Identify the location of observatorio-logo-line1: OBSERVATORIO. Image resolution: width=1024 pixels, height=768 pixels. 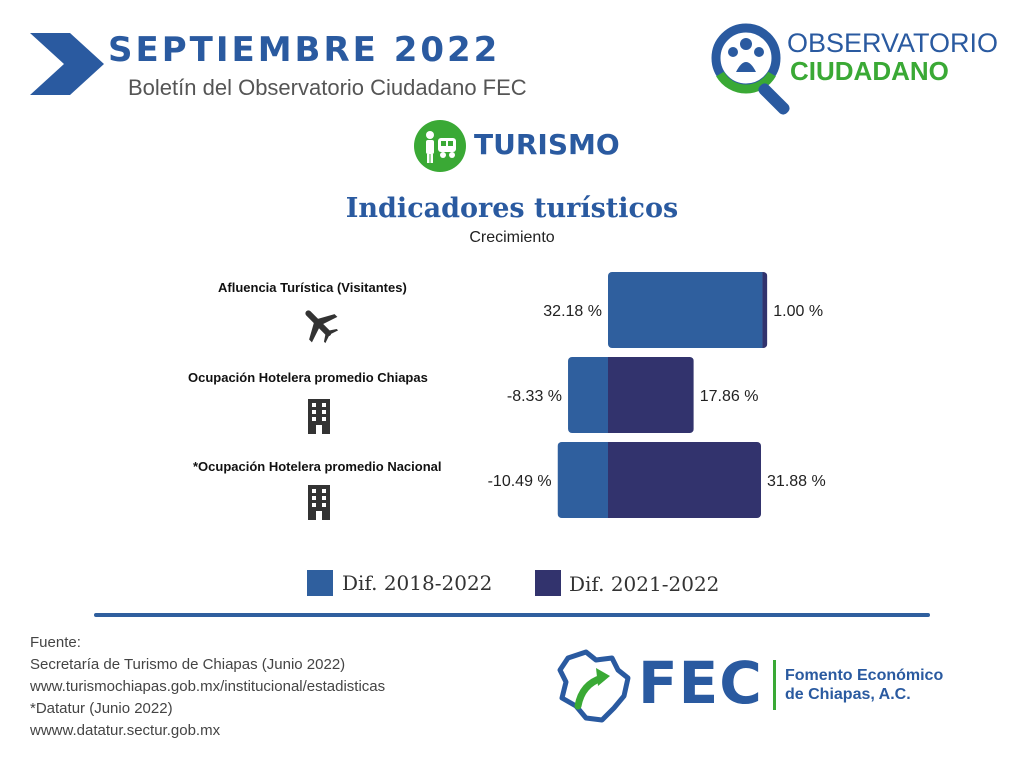
(893, 43).